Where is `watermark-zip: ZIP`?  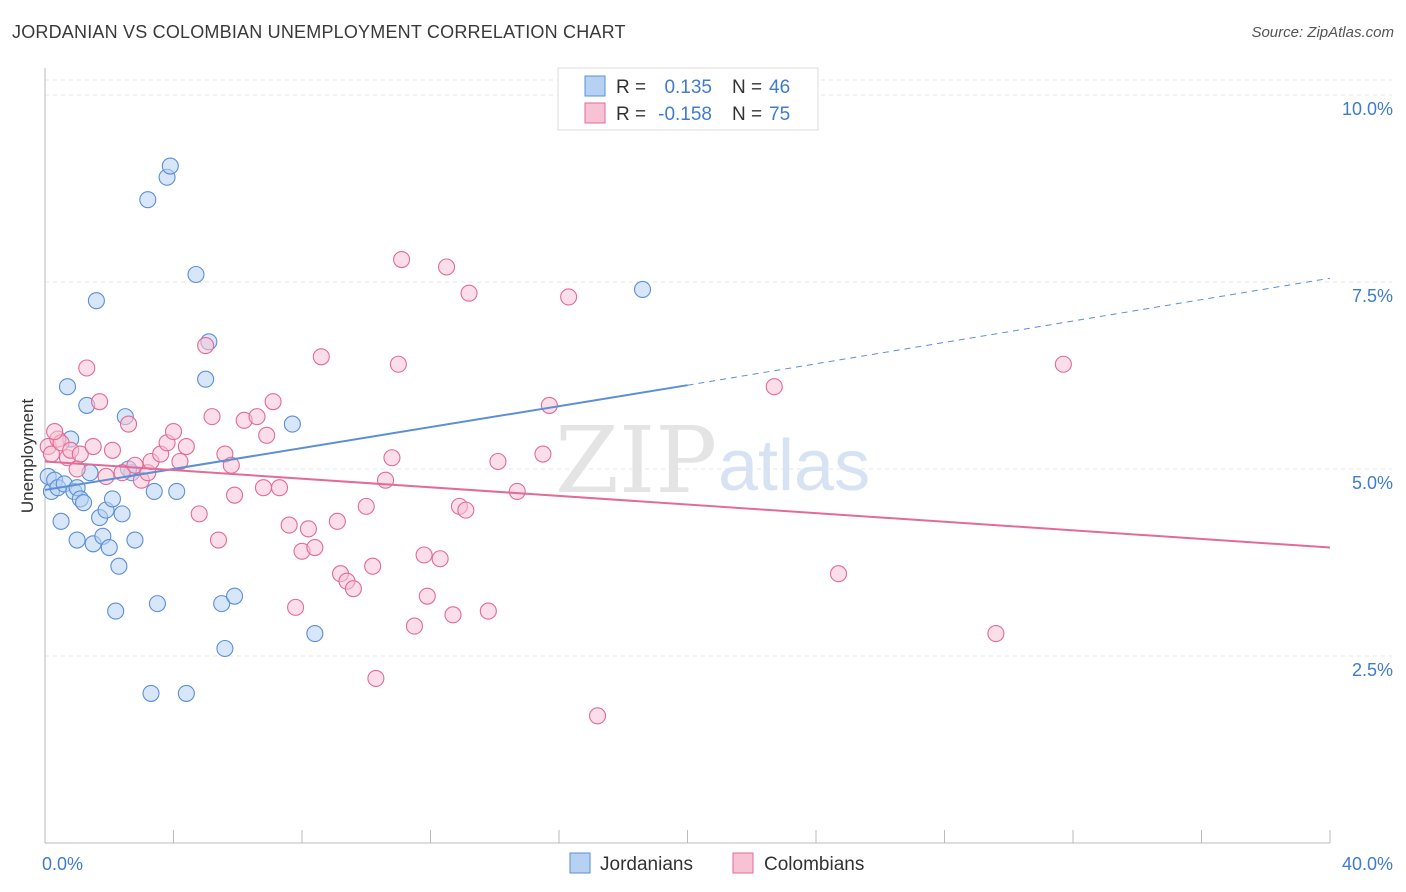
watermark-zip: ZIP is located at coordinates (636, 460).